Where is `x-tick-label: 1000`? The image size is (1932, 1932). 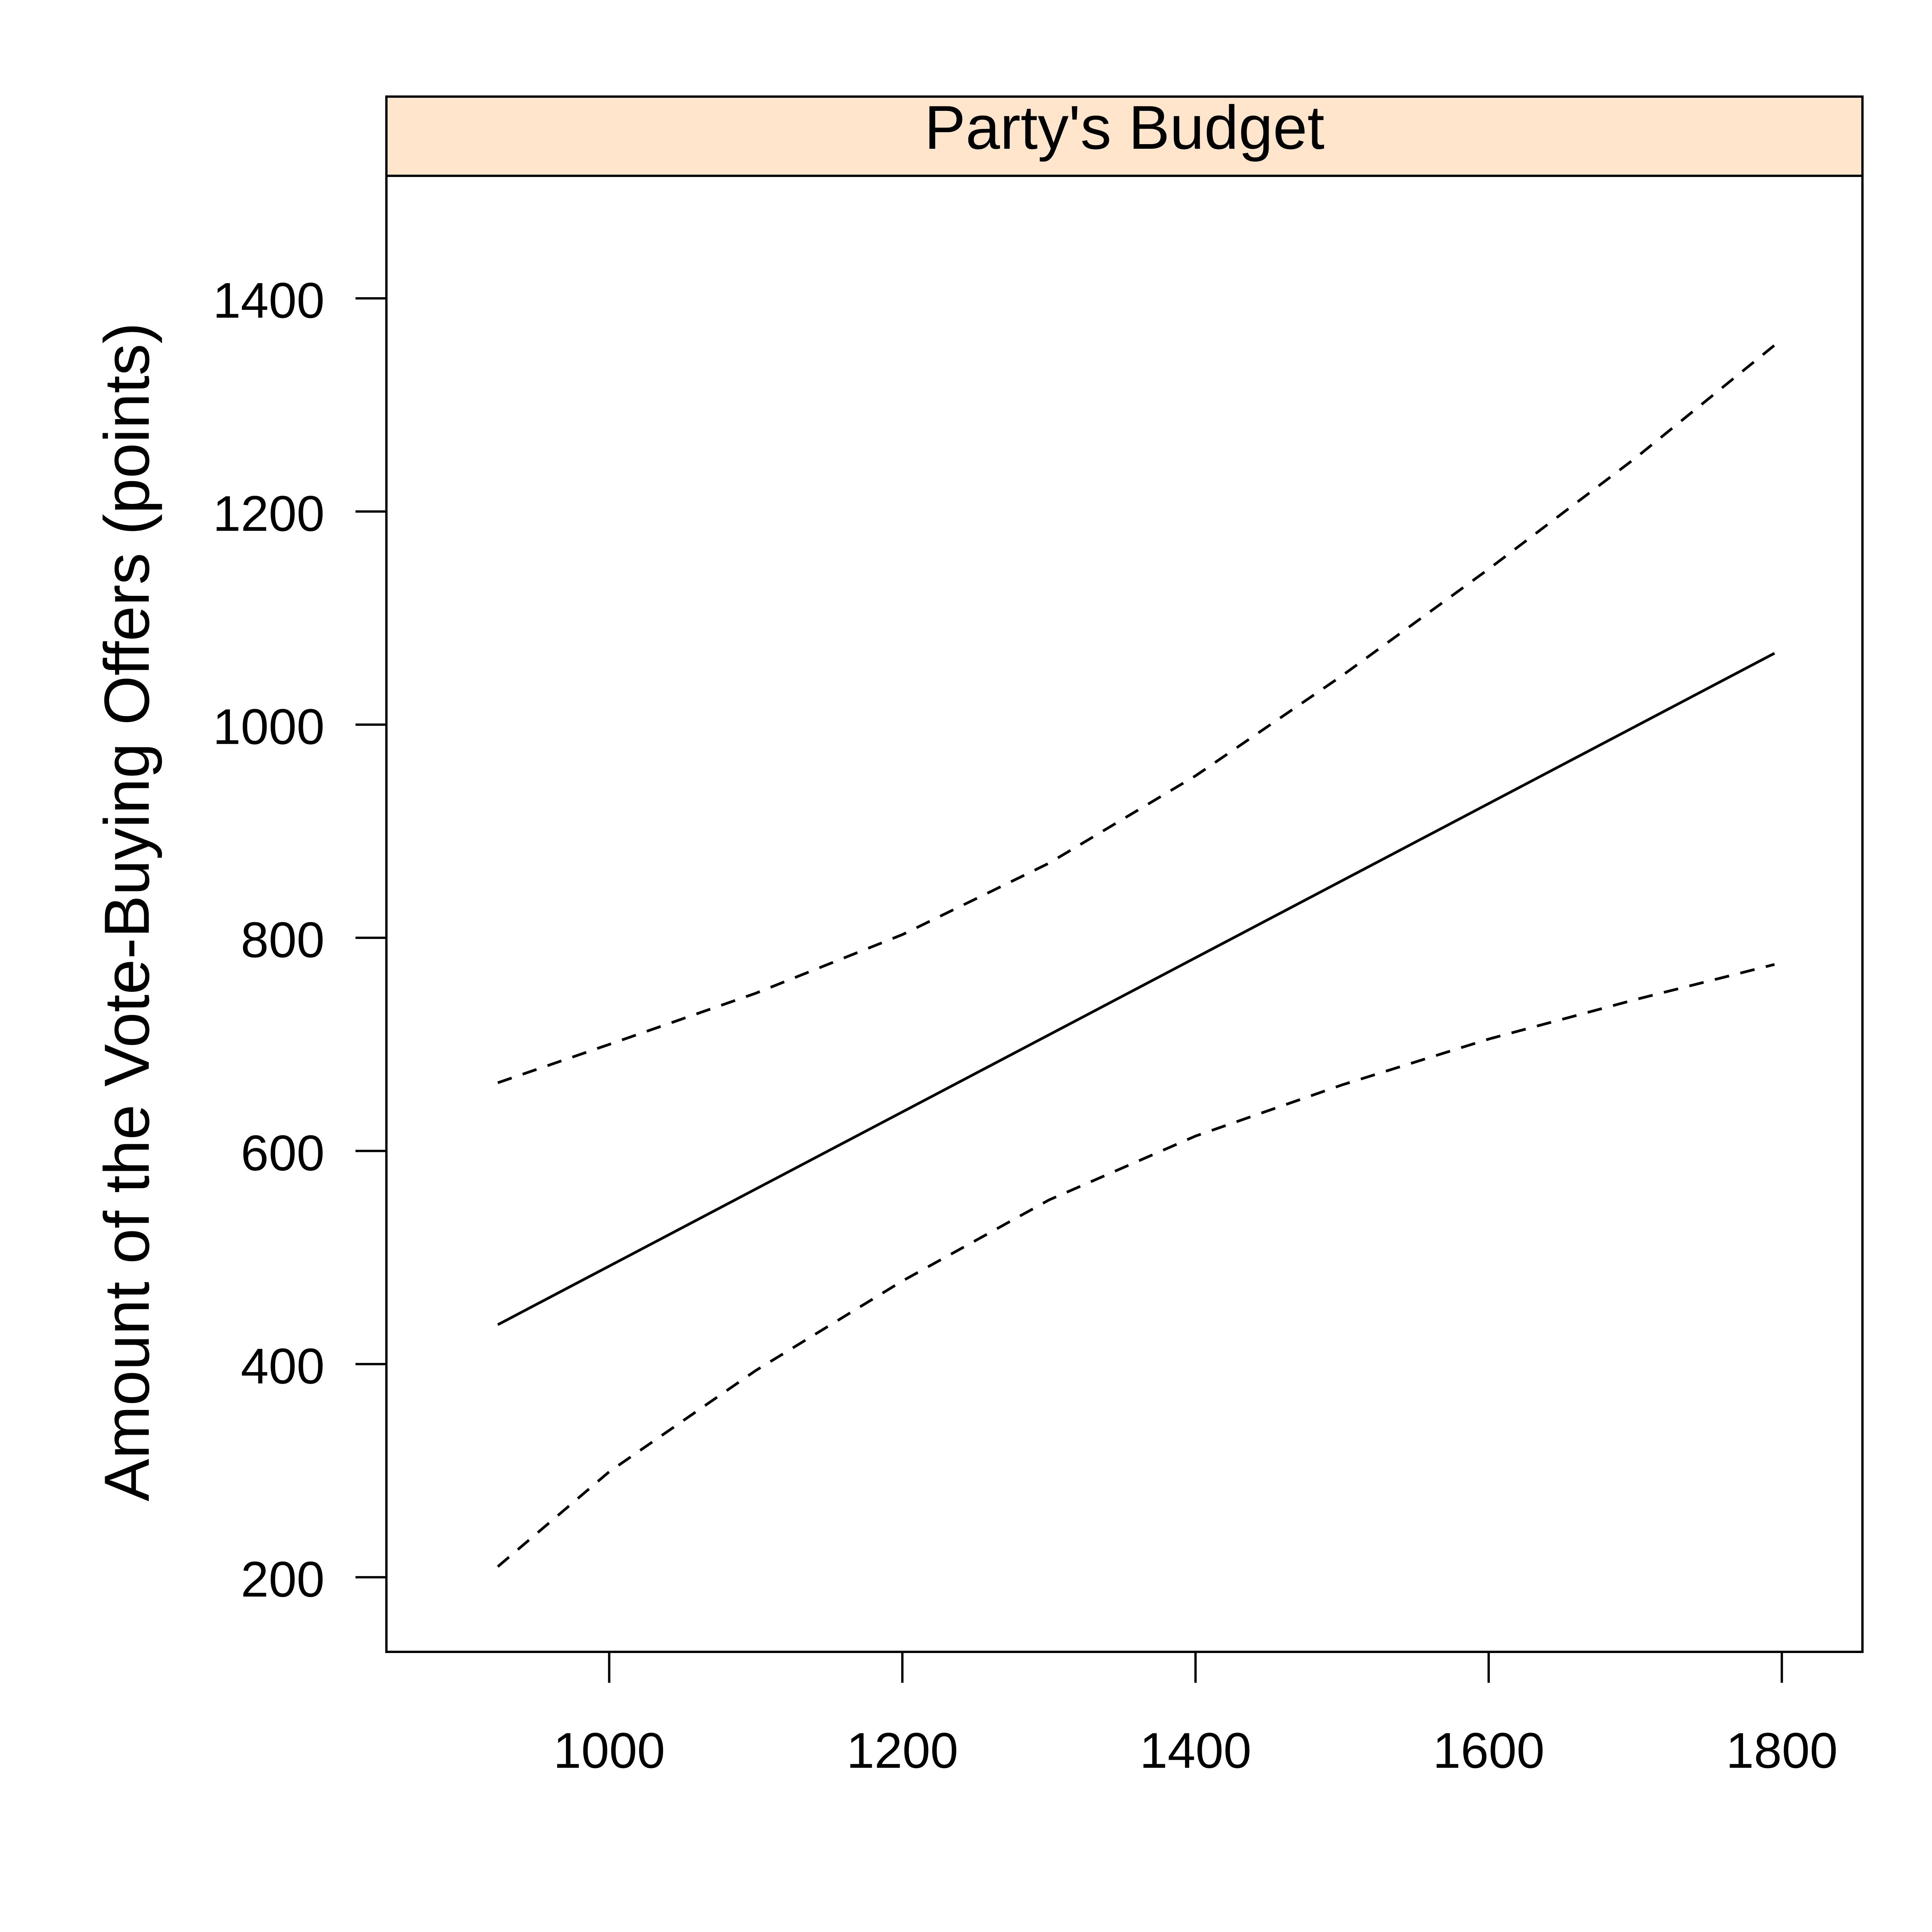
x-tick-label: 1000 is located at coordinates (609, 1751).